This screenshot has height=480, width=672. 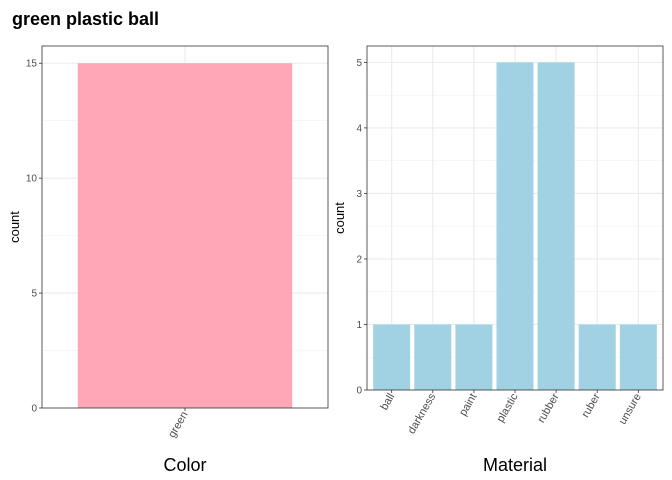 I want to click on x-tick-label: ball, so click(x=387, y=402).